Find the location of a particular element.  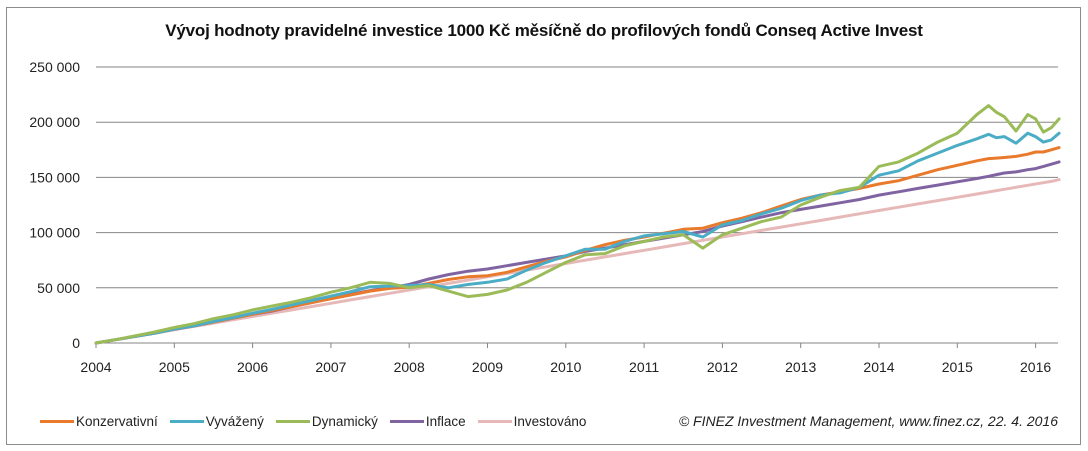

legend-item-dynamicky: Dynamický is located at coordinates (326, 421).